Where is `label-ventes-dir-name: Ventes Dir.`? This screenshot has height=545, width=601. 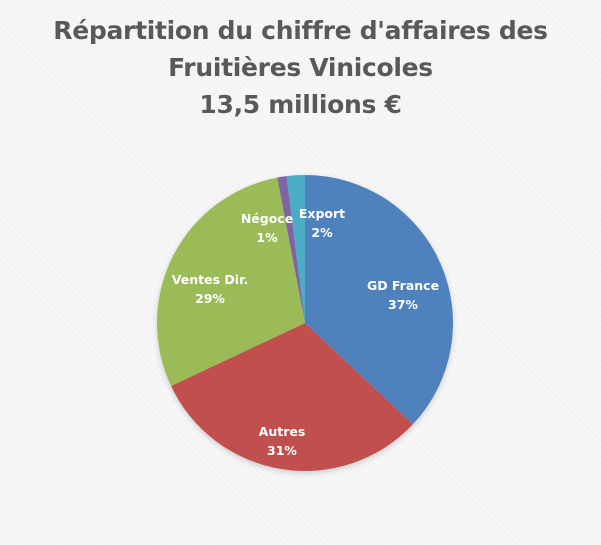
label-ventes-dir-name: Ventes Dir. is located at coordinates (210, 279).